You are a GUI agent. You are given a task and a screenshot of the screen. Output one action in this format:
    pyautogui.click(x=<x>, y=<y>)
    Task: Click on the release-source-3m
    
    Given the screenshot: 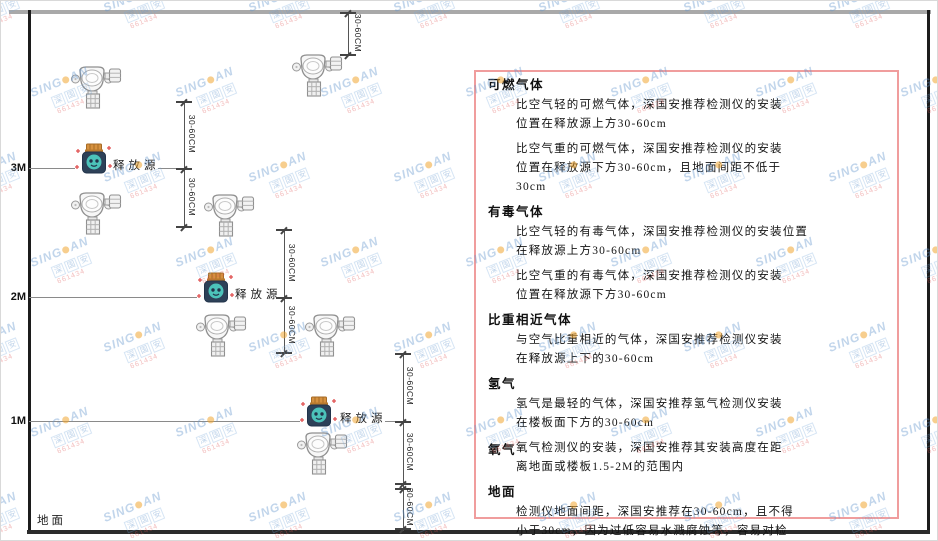 What is the action you would take?
    pyautogui.click(x=93, y=159)
    